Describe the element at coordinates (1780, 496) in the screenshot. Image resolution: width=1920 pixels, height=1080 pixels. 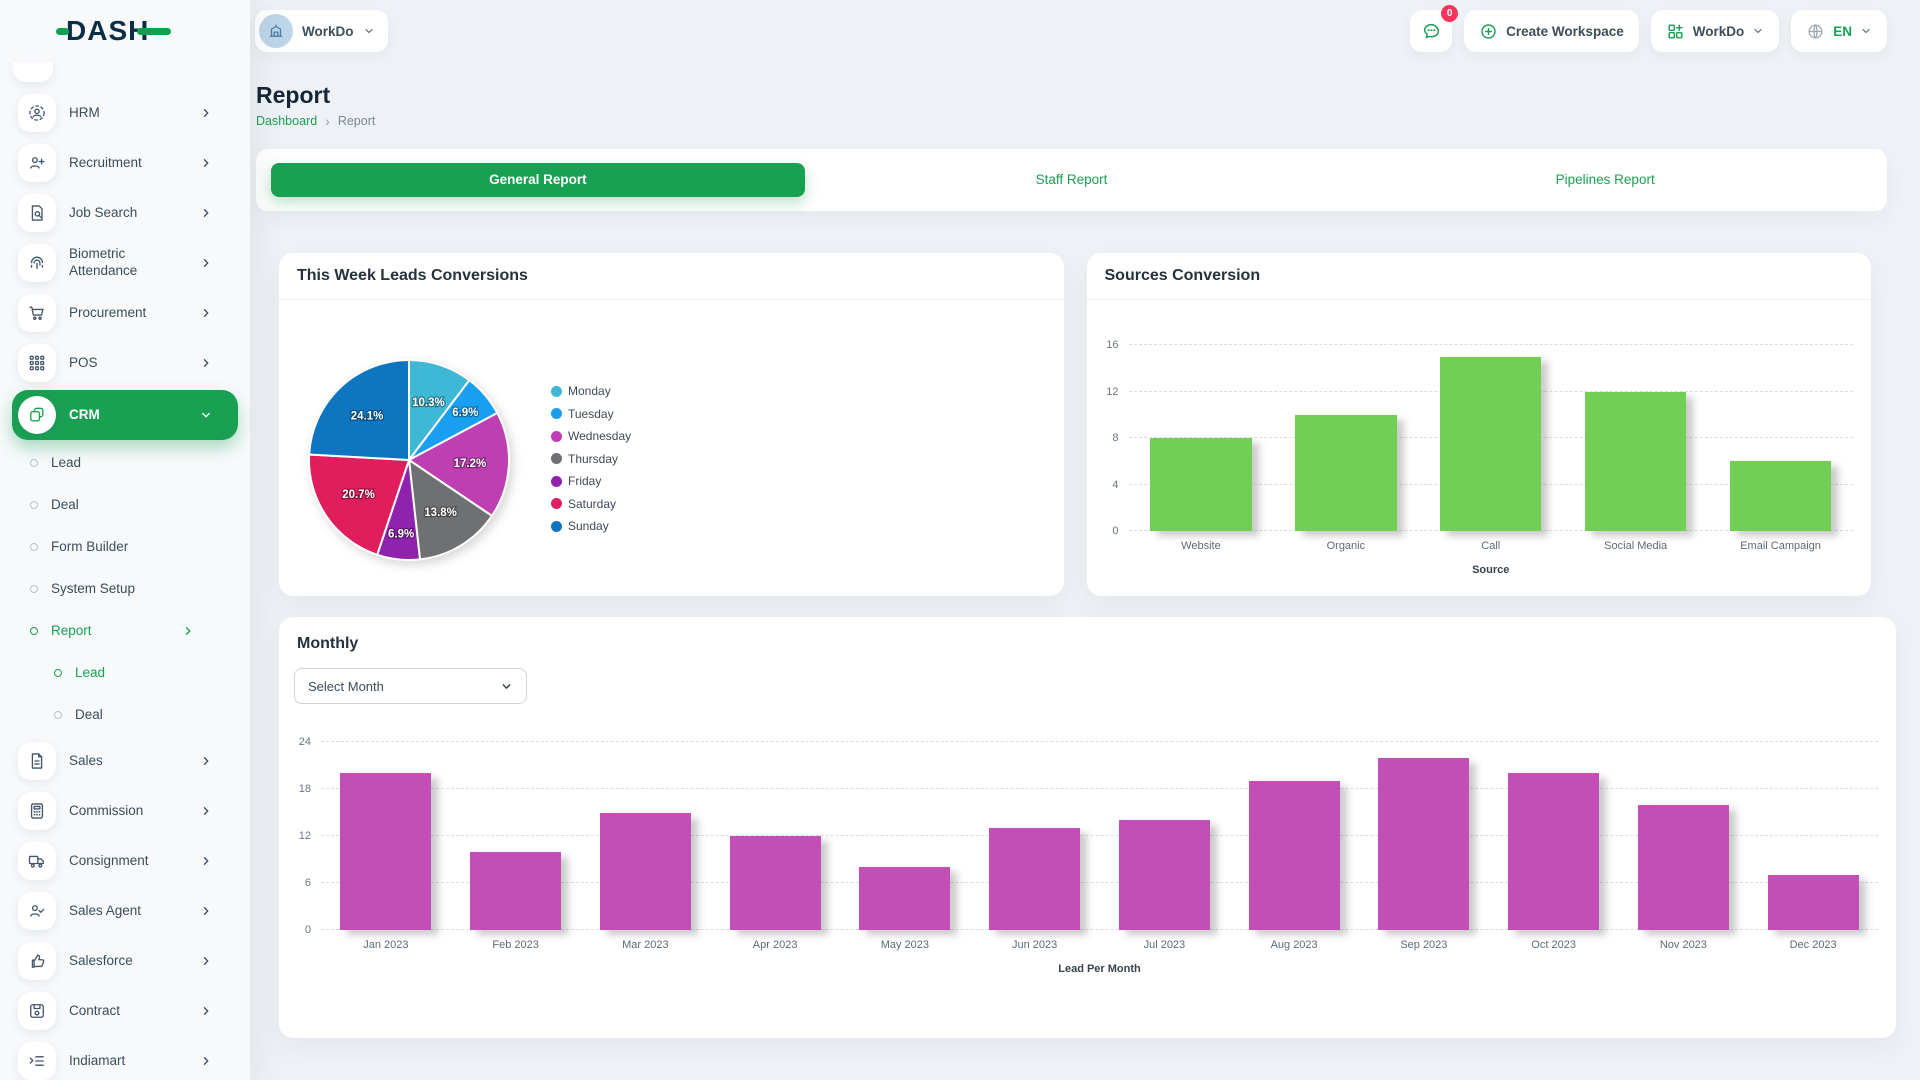
I see `bar-email-campaign` at that location.